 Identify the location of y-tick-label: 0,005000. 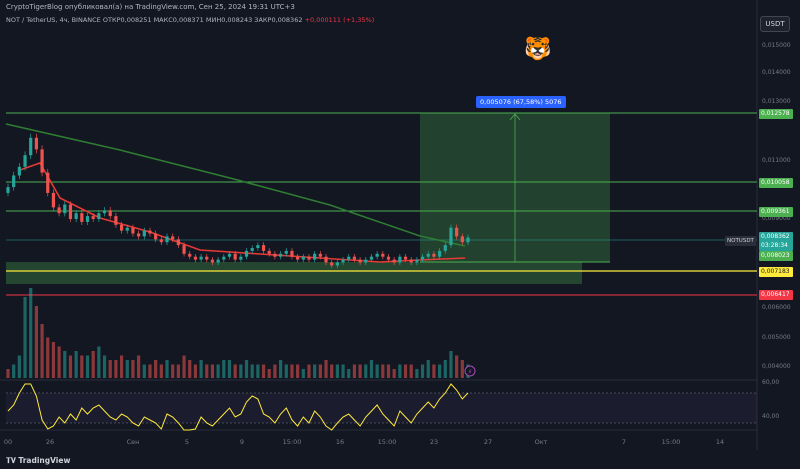
(776, 337).